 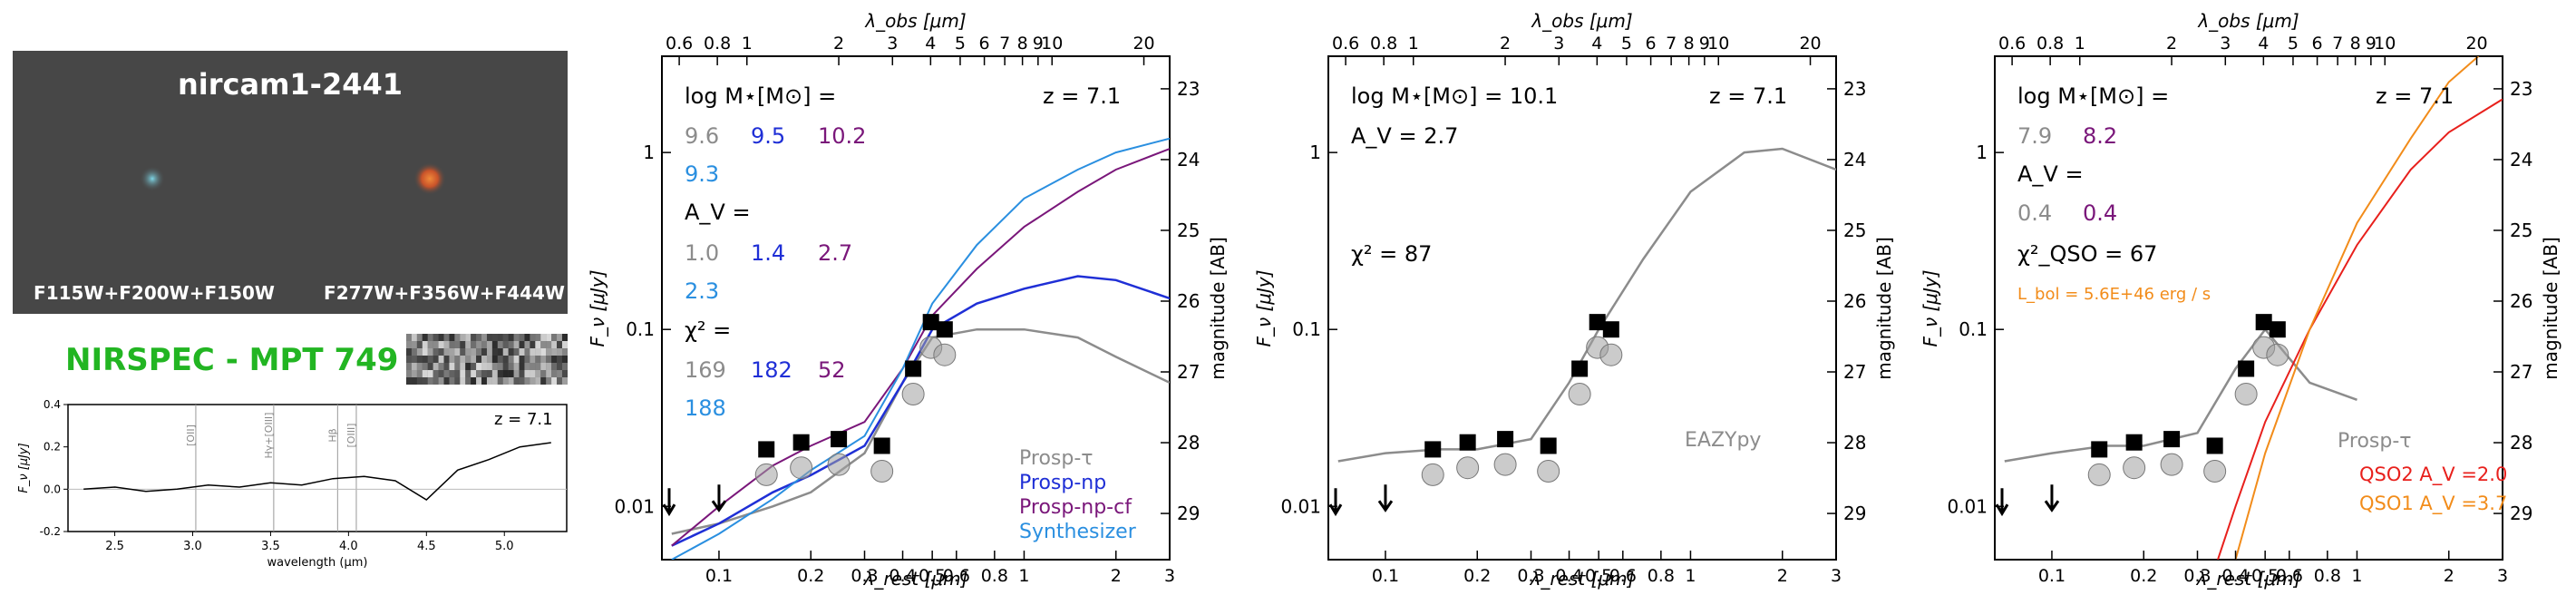 I want to click on panel3-ytick-left-label: 0.1, so click(x=1973, y=329).